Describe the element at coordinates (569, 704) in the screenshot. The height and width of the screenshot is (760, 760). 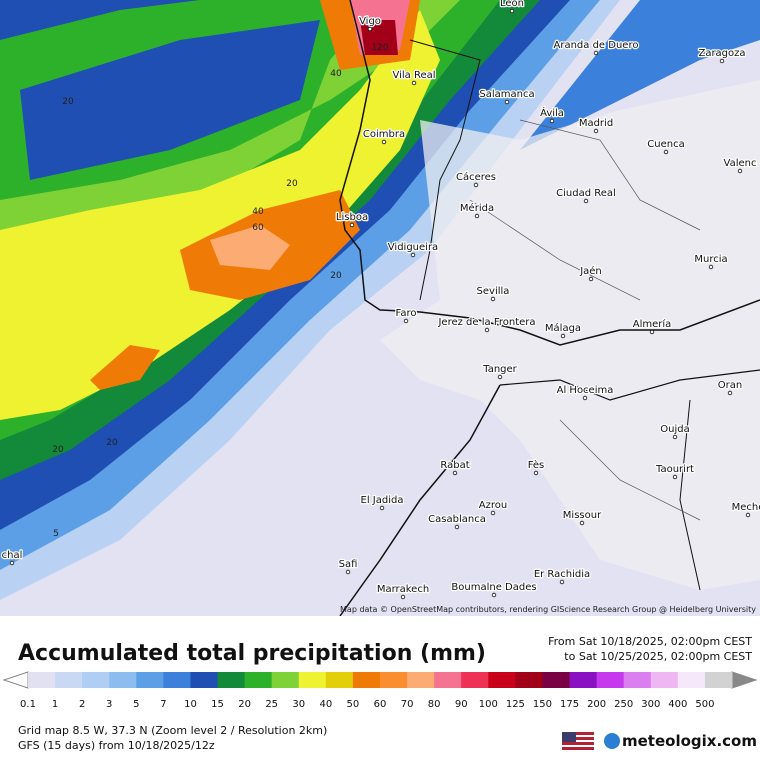
I see `legend-label: 175` at that location.